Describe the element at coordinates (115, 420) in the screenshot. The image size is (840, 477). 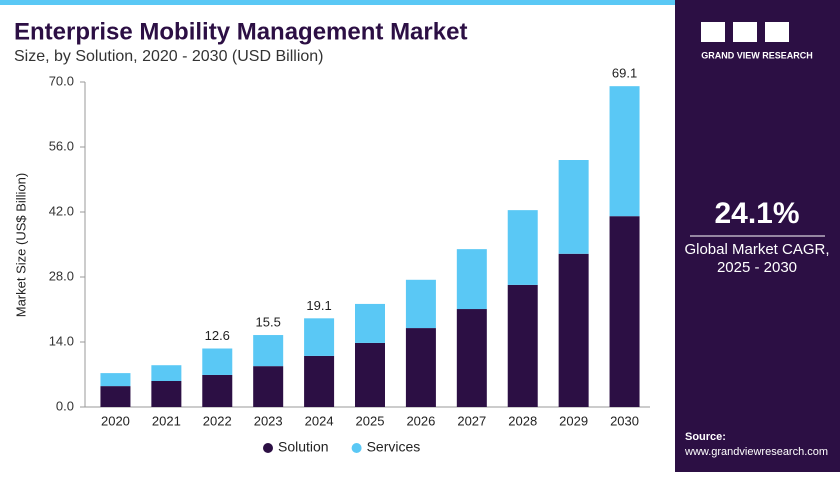
I see `x-tick-label: 2020` at that location.